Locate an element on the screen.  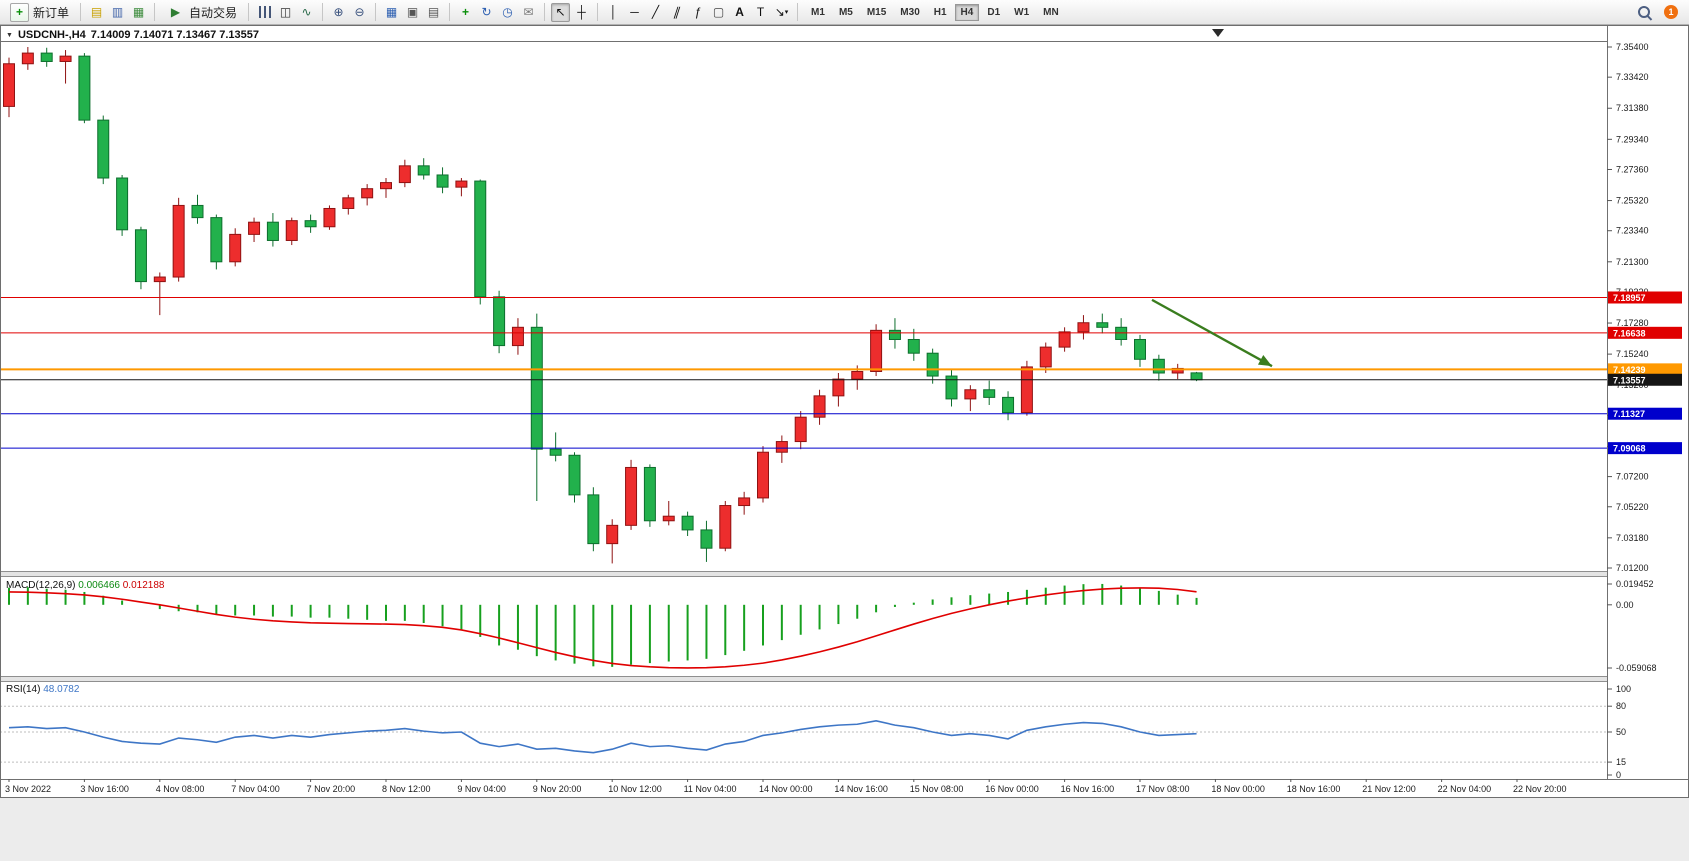
search-icon is located at coordinates (1644, 12).